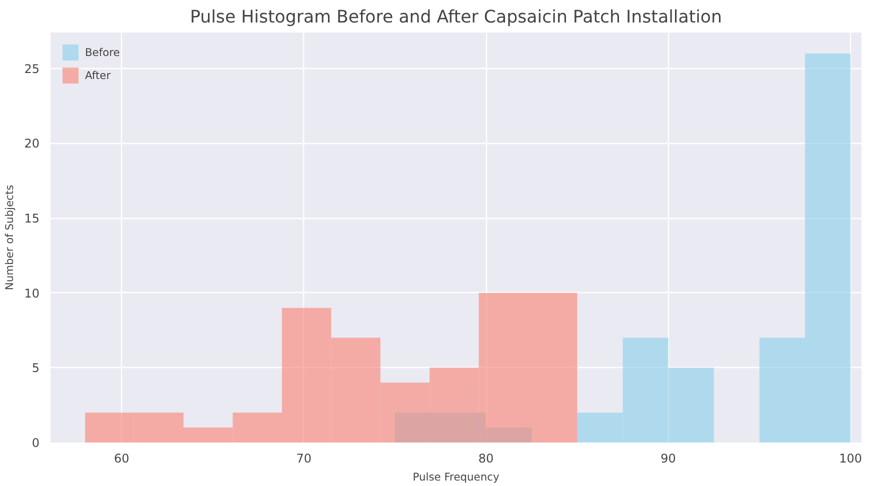 The image size is (881, 486). I want to click on x-tick-label: 90, so click(668, 459).